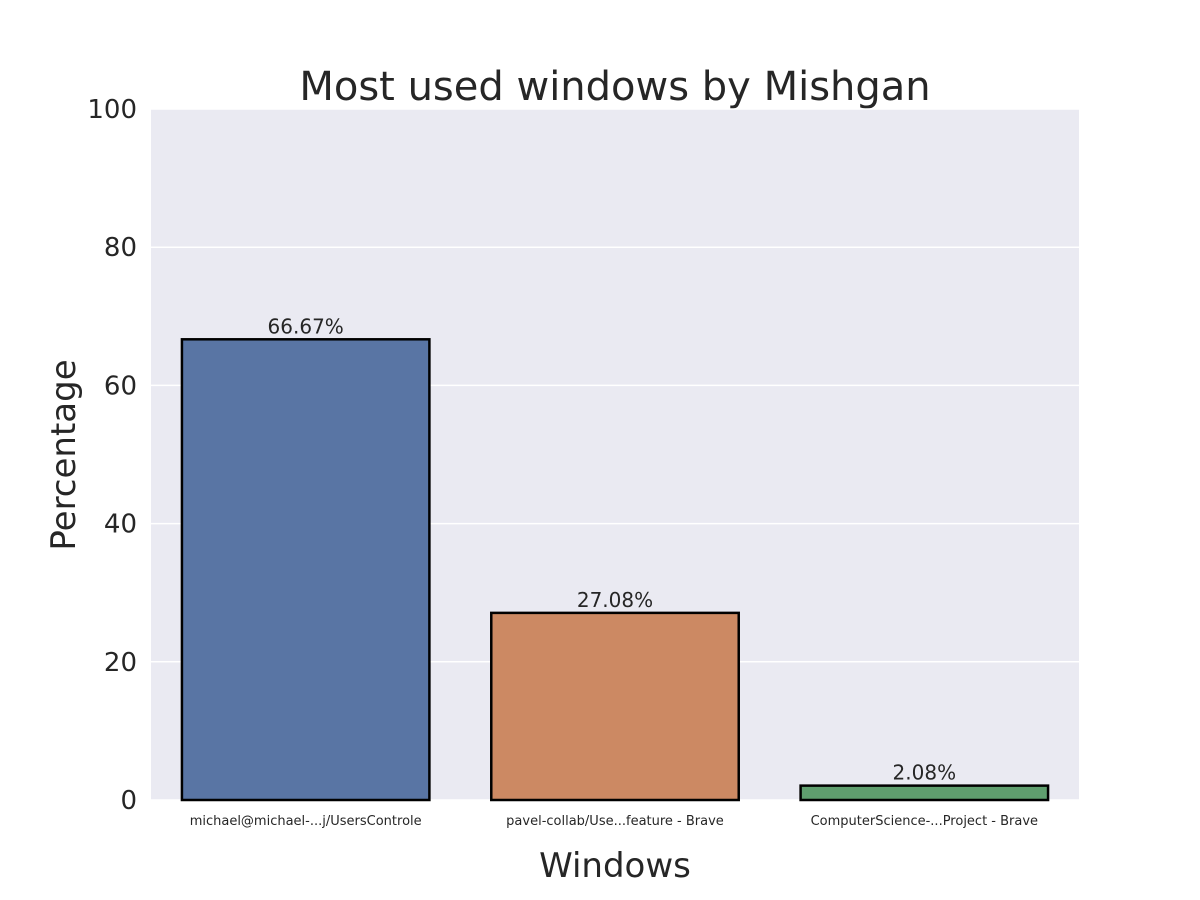 The width and height of the screenshot is (1200, 900). I want to click on x-tick-label: ComputerScience-...Project - Brave, so click(924, 821).